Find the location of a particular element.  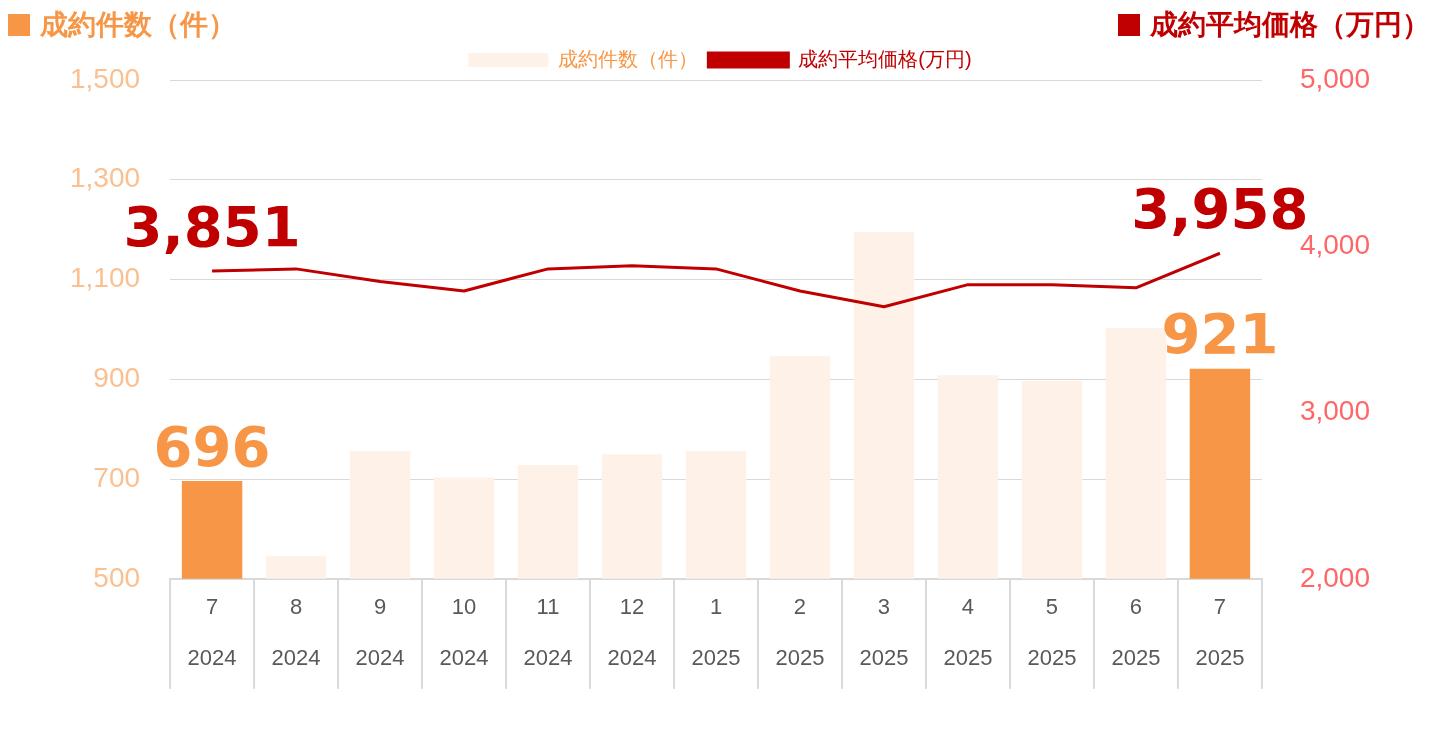

x-tick-label: 10 2024 is located at coordinates (464, 632).